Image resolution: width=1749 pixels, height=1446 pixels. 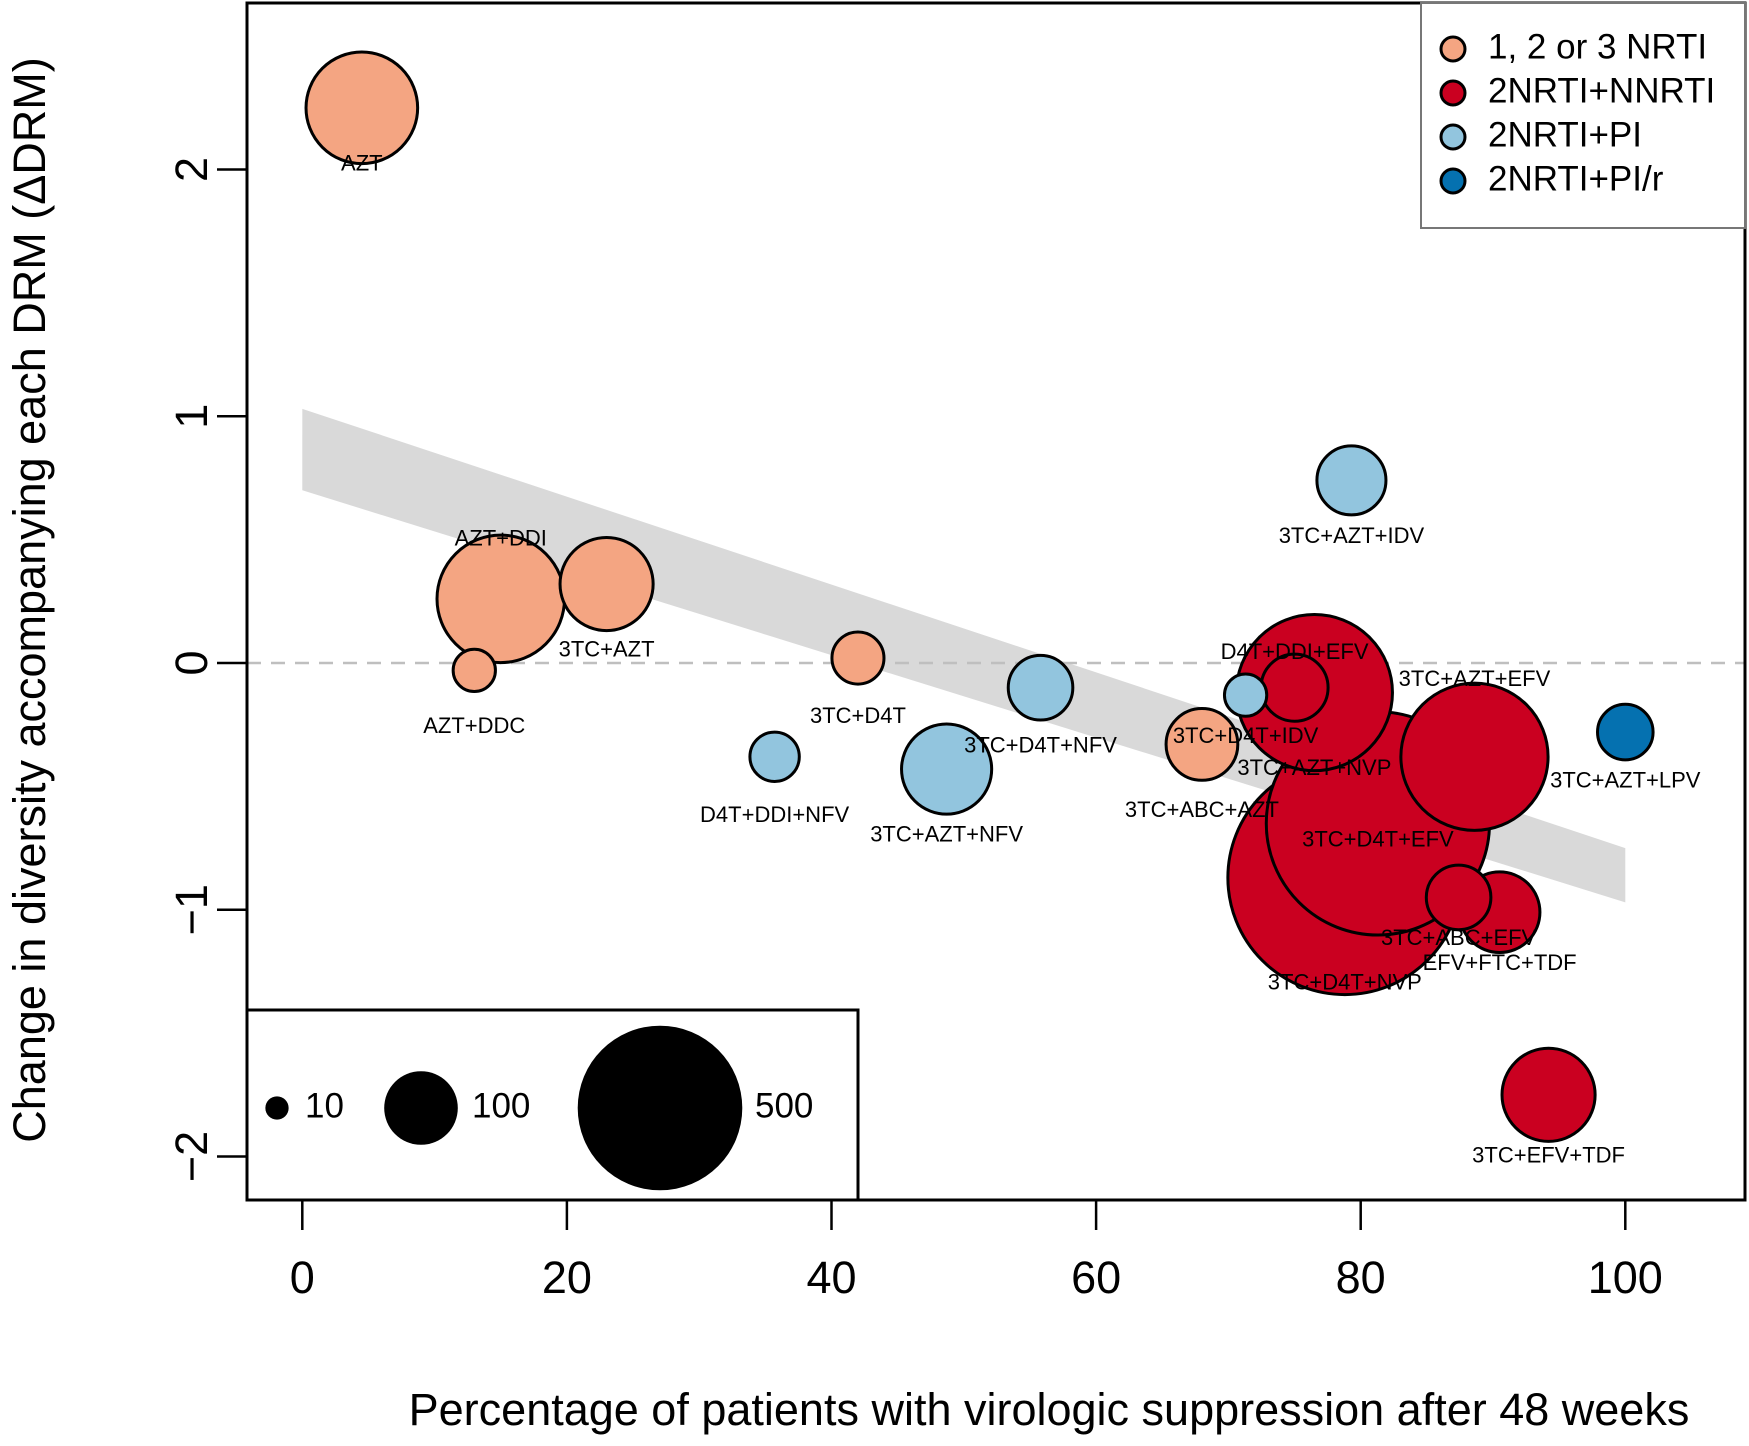 What do you see at coordinates (1246, 735) in the screenshot?
I see `point-label: 3TC+D4T+IDV` at bounding box center [1246, 735].